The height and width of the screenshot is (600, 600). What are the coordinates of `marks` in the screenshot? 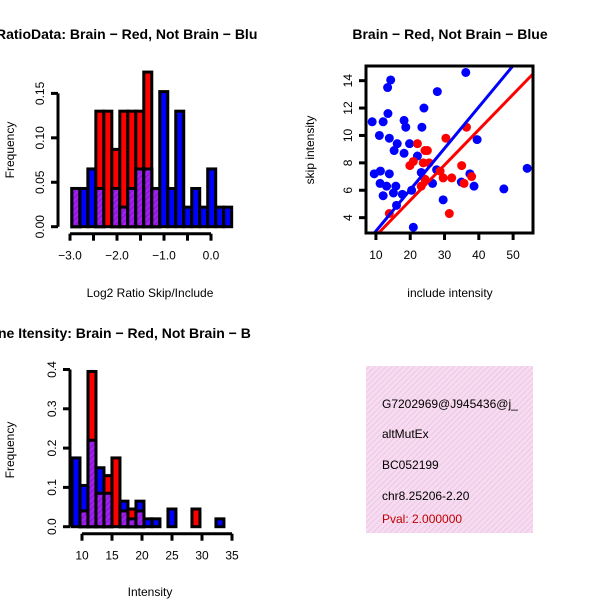 It's located at (450, 149).